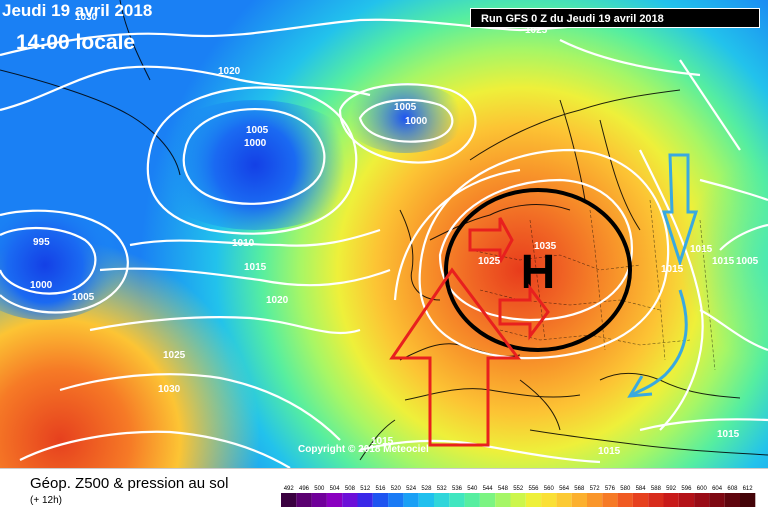 This screenshot has height=512, width=768. Describe the element at coordinates (533, 489) in the screenshot. I see `scale-tick-label: 556` at that location.